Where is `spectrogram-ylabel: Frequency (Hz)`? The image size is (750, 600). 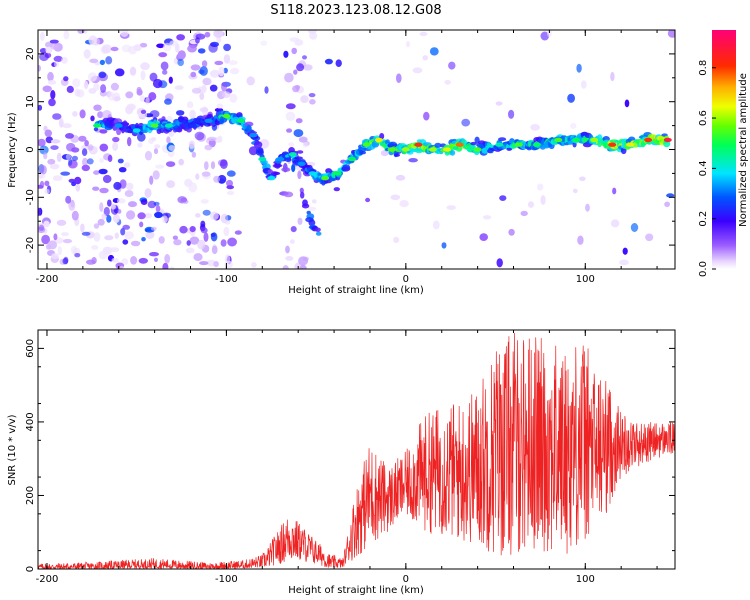 spectrogram-ylabel: Frequency (Hz) is located at coordinates (12, 150).